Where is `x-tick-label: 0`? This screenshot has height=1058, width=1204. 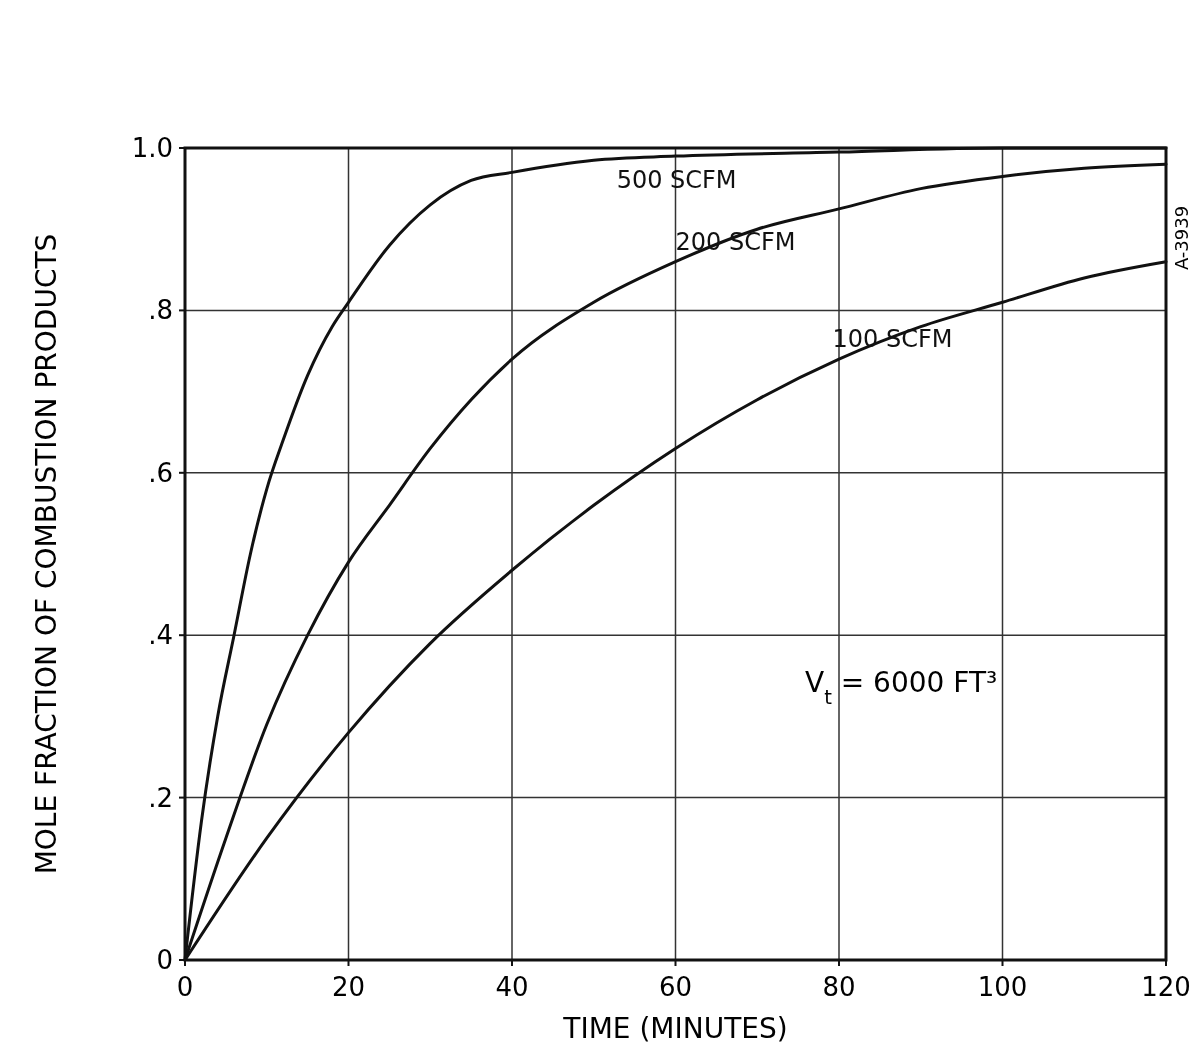 x-tick-label: 0 is located at coordinates (185, 987).